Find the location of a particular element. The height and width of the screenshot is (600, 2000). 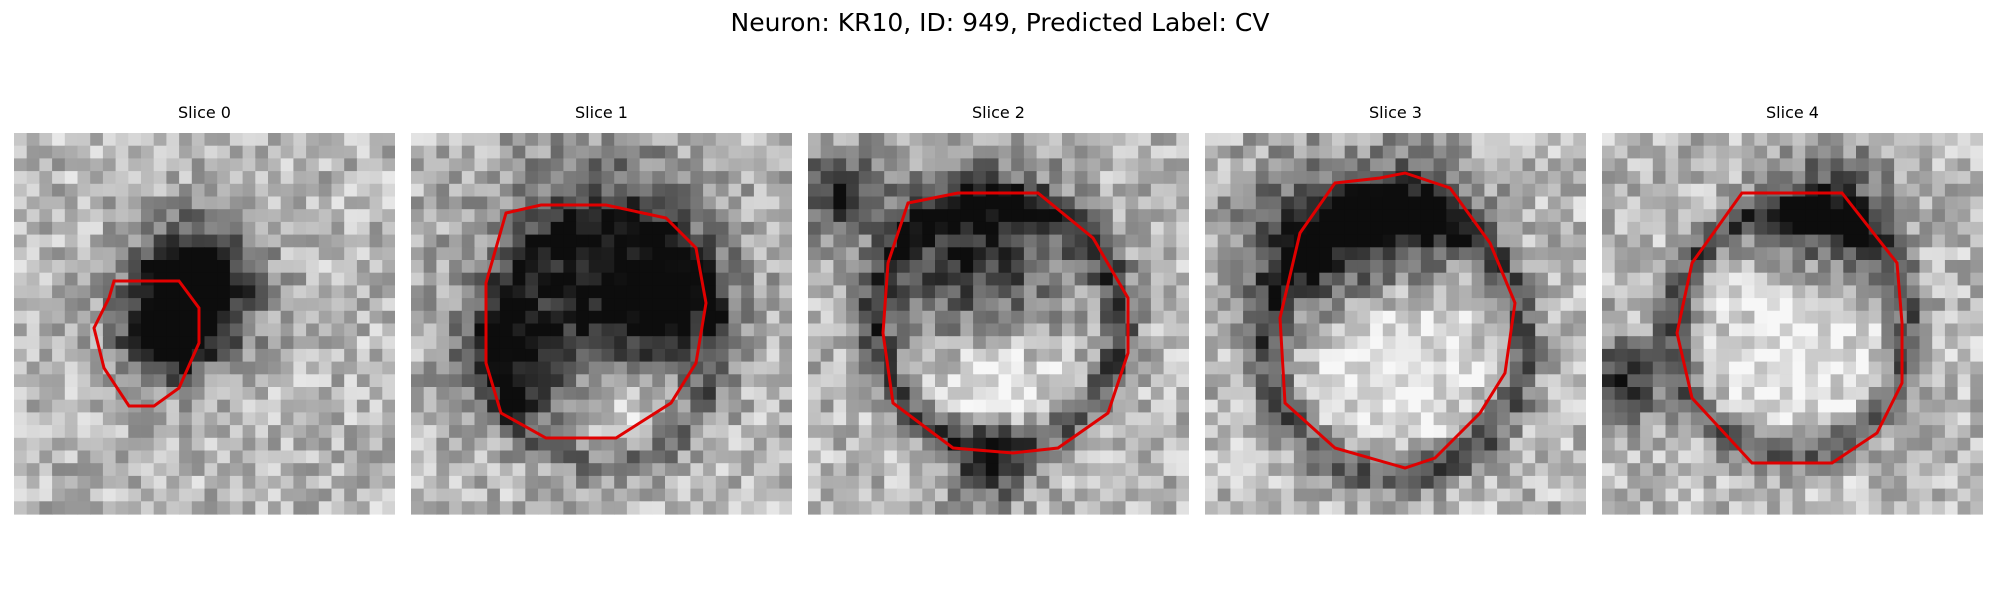

slice-panel-2: Slice 2 is located at coordinates (998, 324).